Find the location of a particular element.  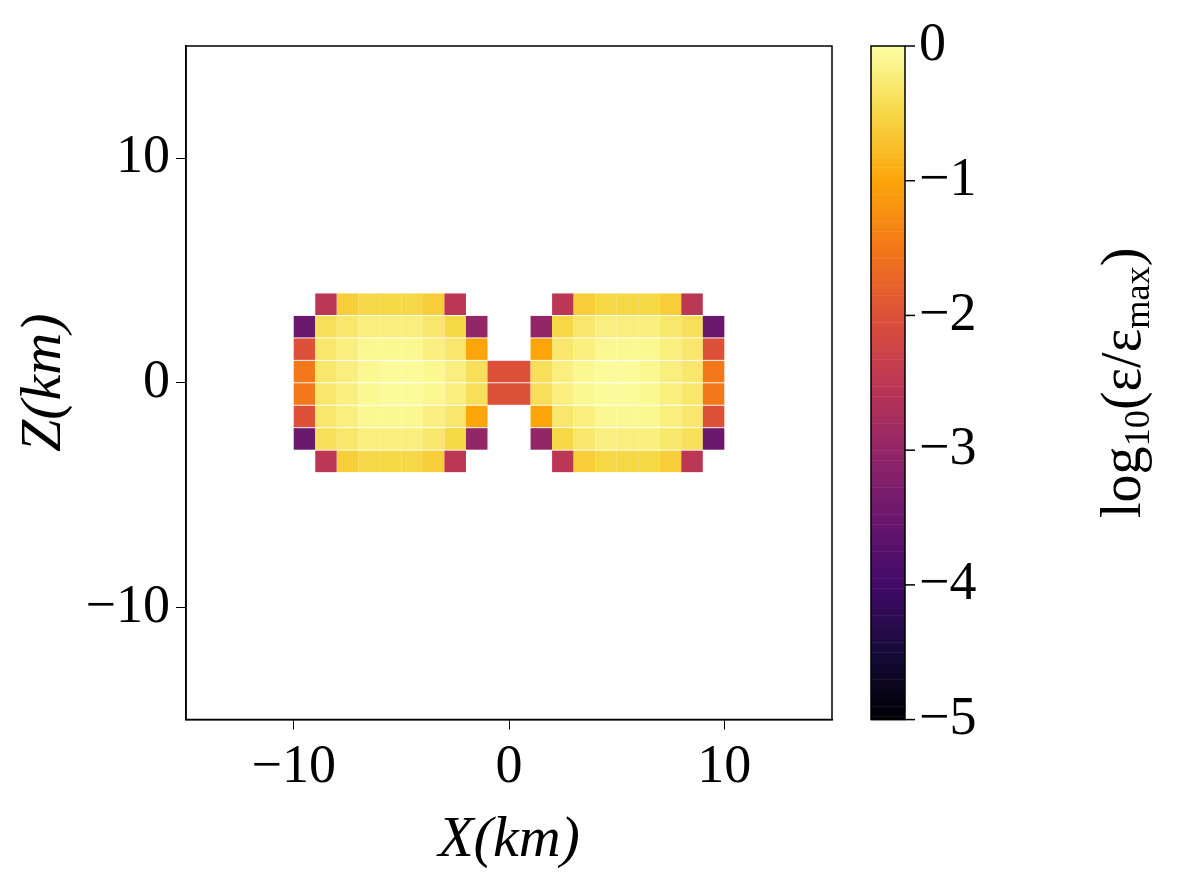

y-axis-title: Z(km) is located at coordinates (41, 383).